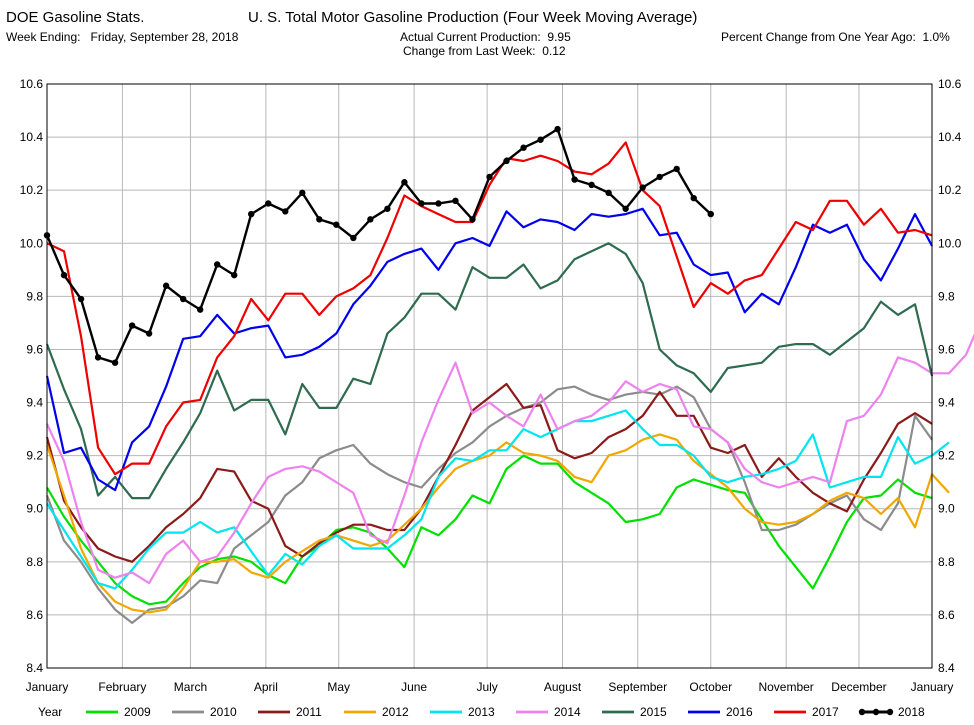 The width and height of the screenshot is (974, 725). Describe the element at coordinates (43, 37) in the screenshot. I see `week-ending-label: Week Ending:` at that location.